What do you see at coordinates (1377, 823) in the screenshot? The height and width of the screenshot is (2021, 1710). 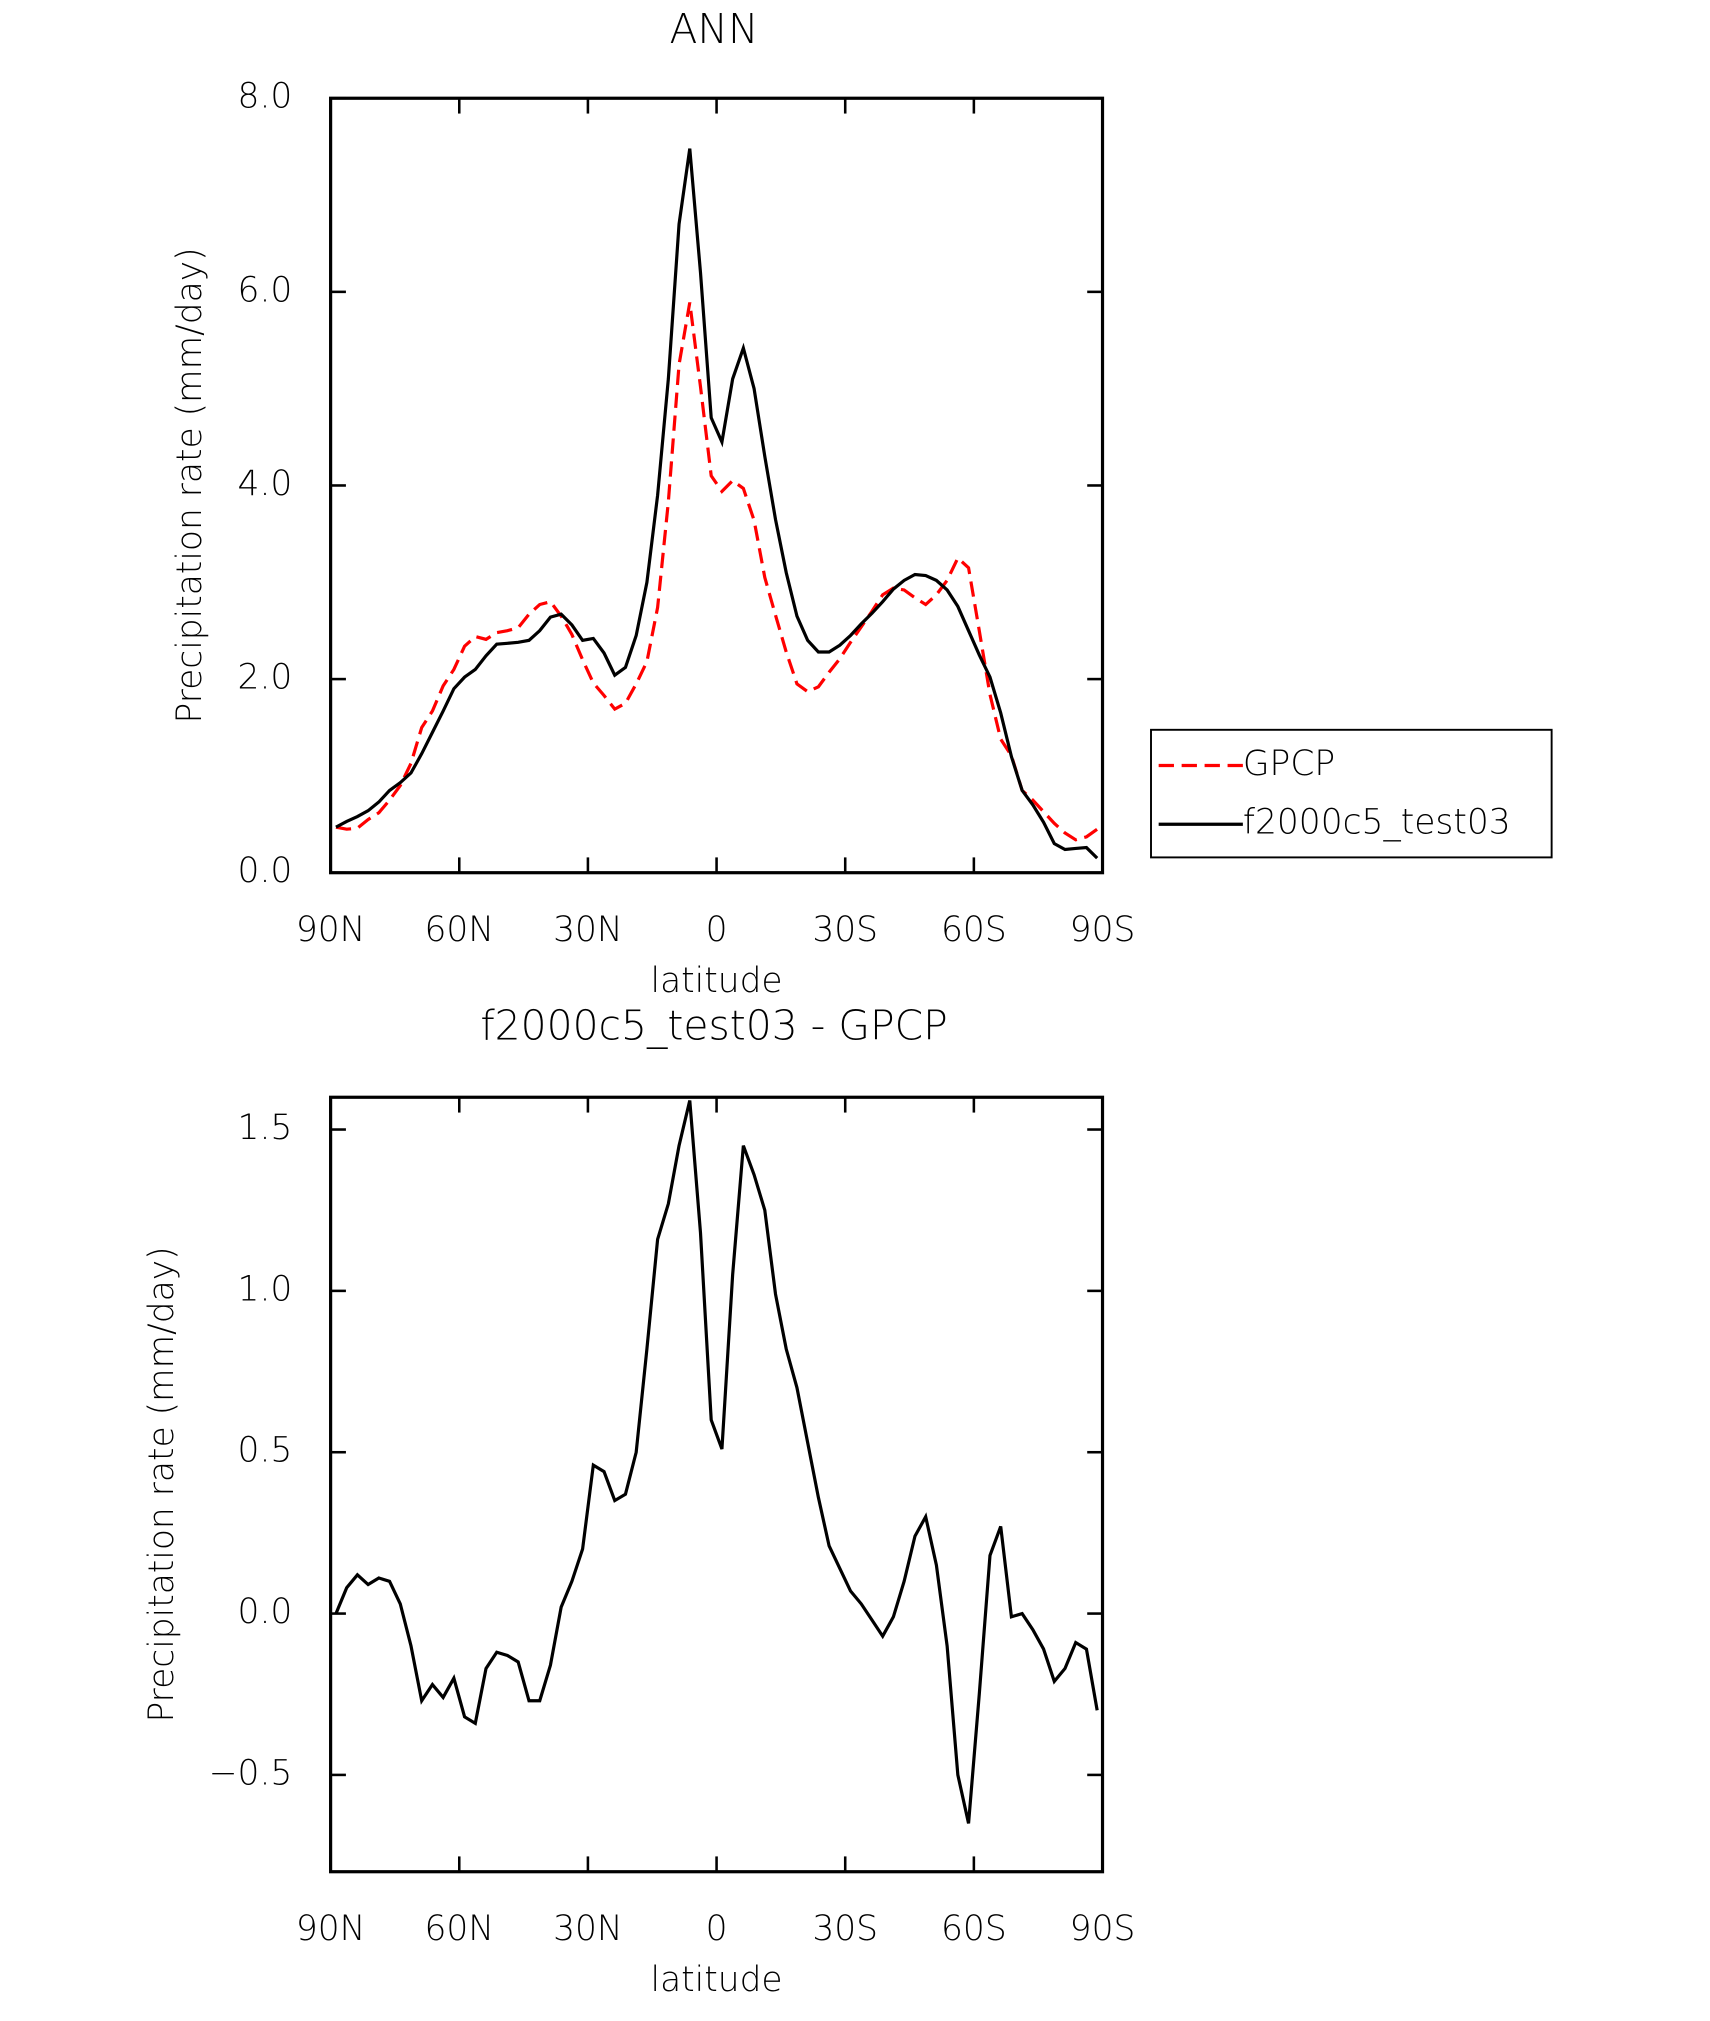 I see `legend-label: f2000c5_test03` at bounding box center [1377, 823].